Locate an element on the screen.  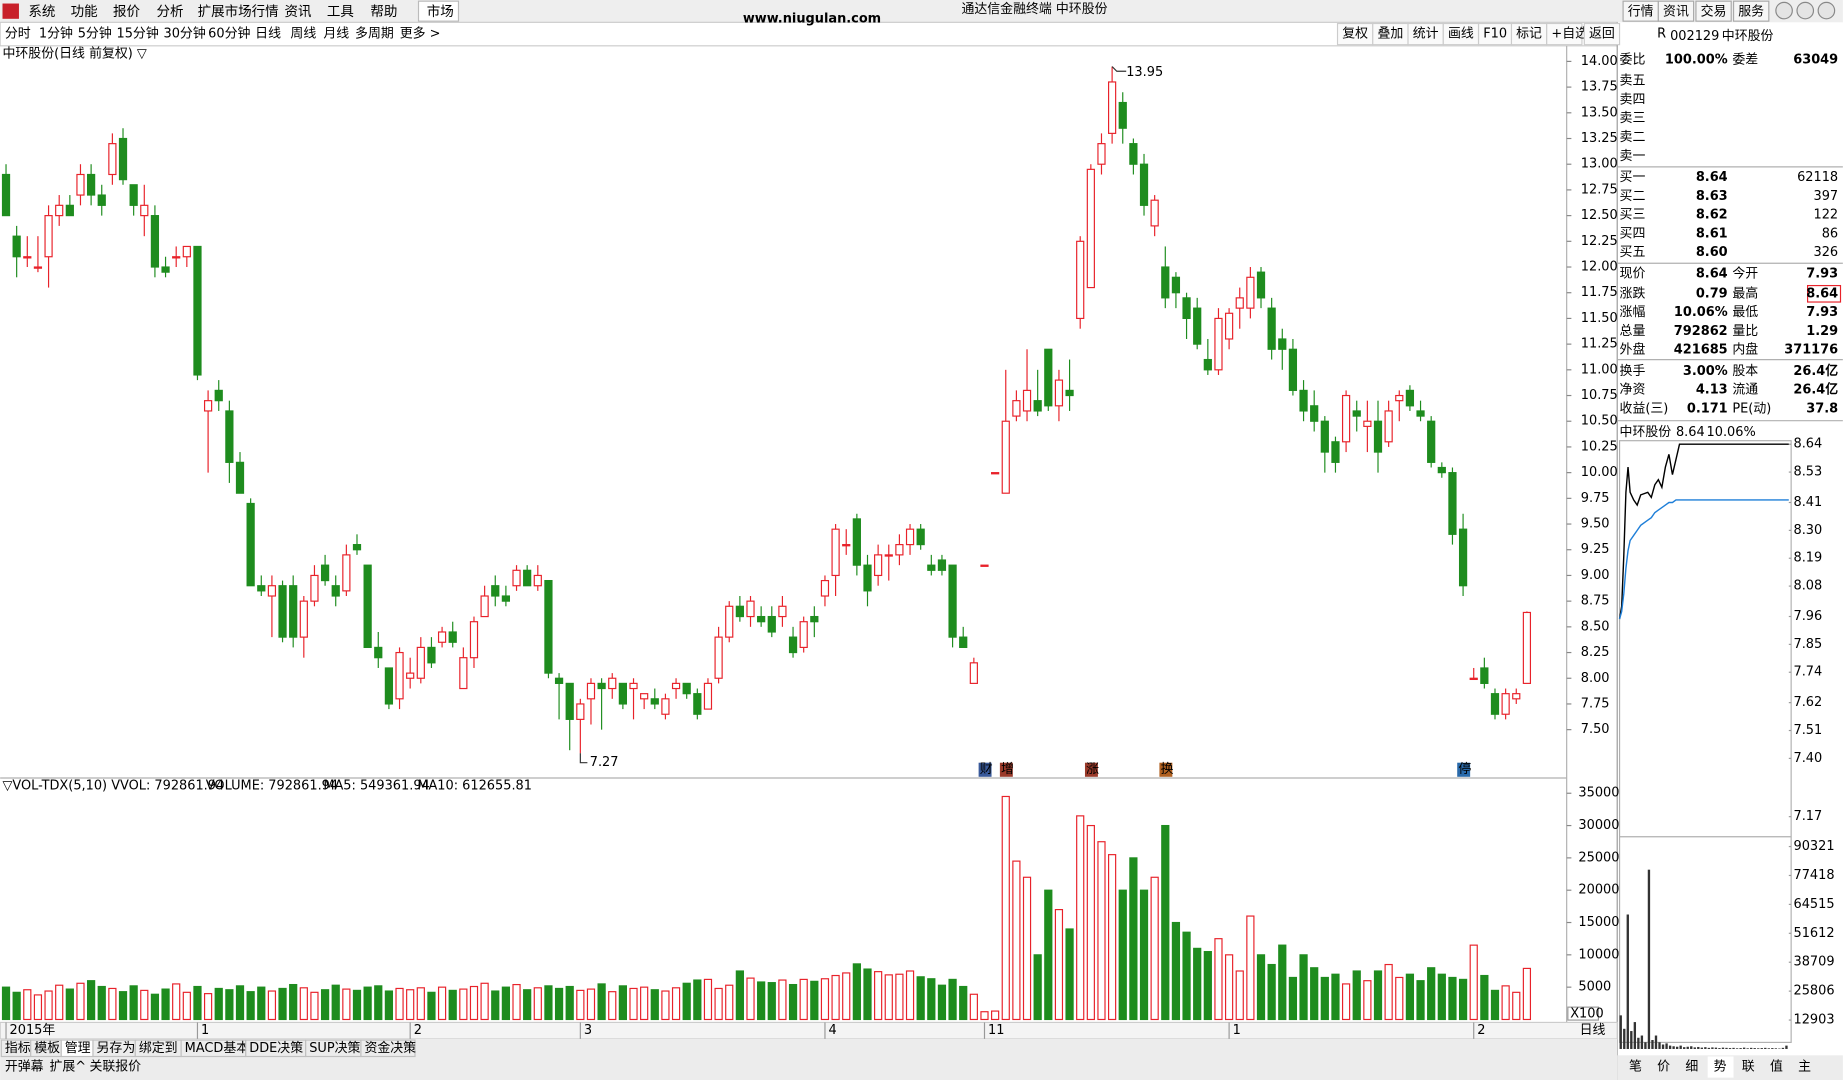
menu-item: 工具 is located at coordinates (340, 12).